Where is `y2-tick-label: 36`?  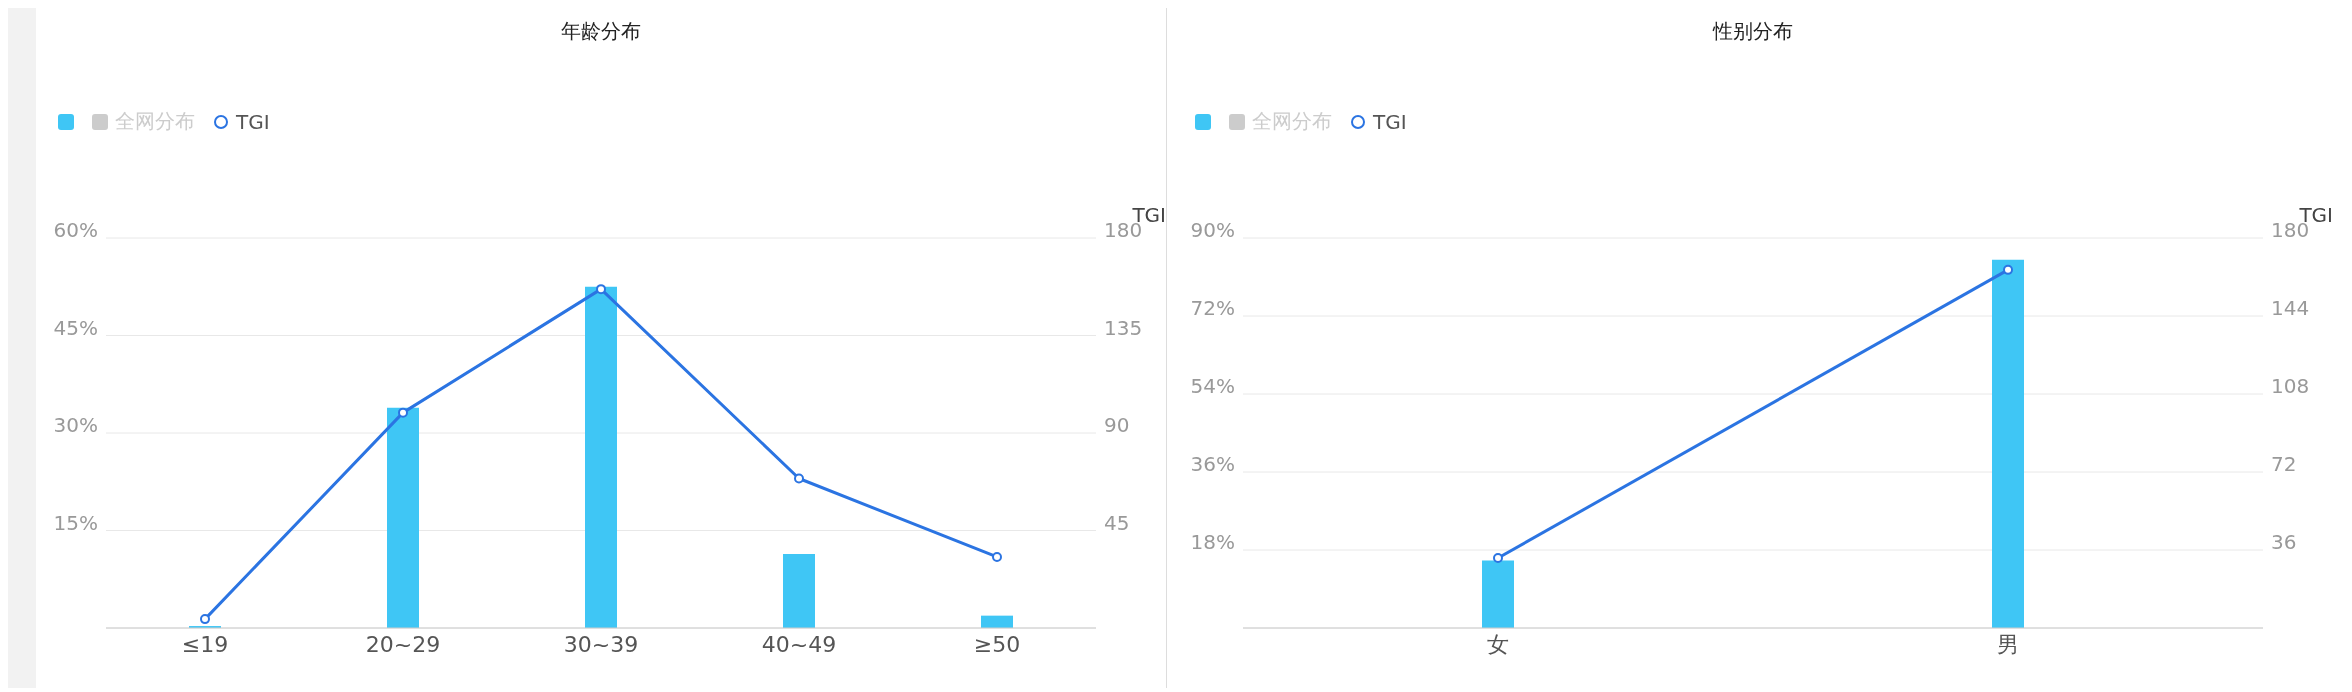 y2-tick-label: 36 is located at coordinates (2284, 542).